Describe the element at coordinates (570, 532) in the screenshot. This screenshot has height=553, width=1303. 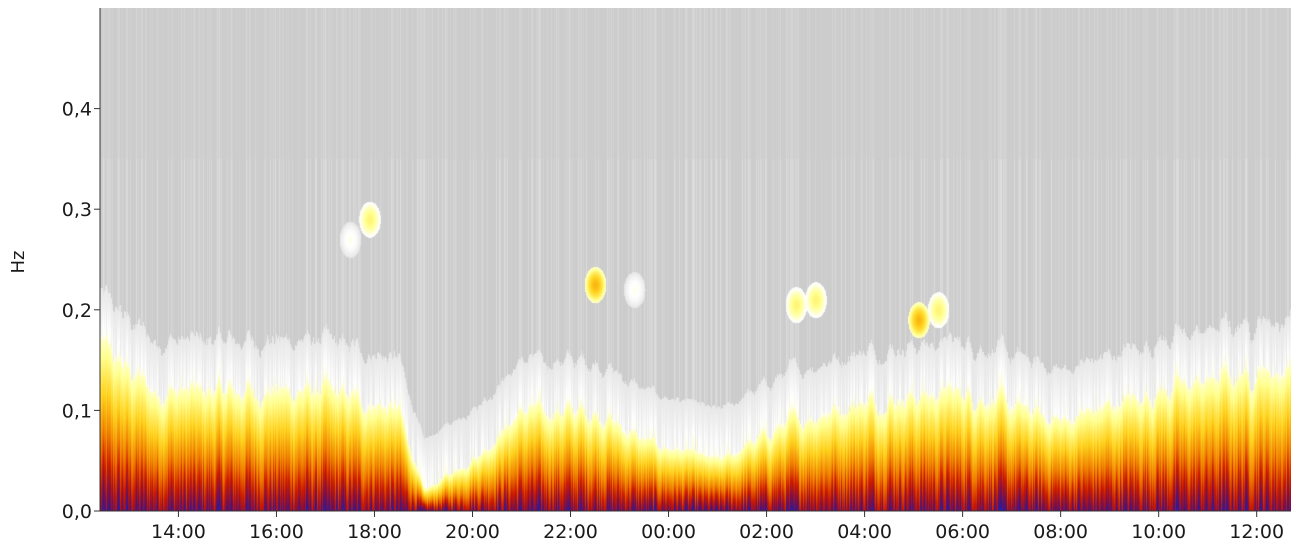
I see `x-tick-label: 22:00` at that location.